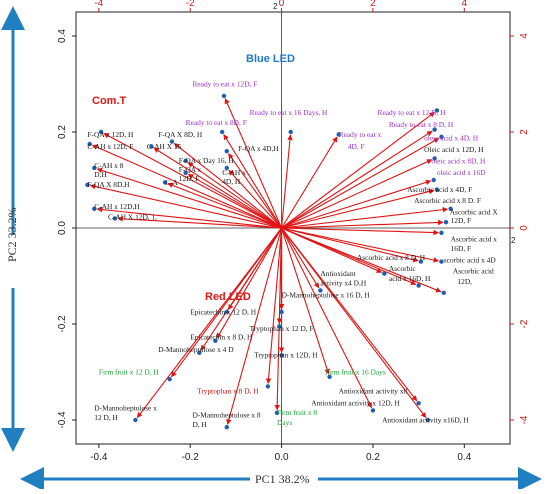 This screenshot has height=494, width=550. What do you see at coordinates (373, 391) in the screenshot?
I see `point-label: Antioxidant activity x8` at bounding box center [373, 391].